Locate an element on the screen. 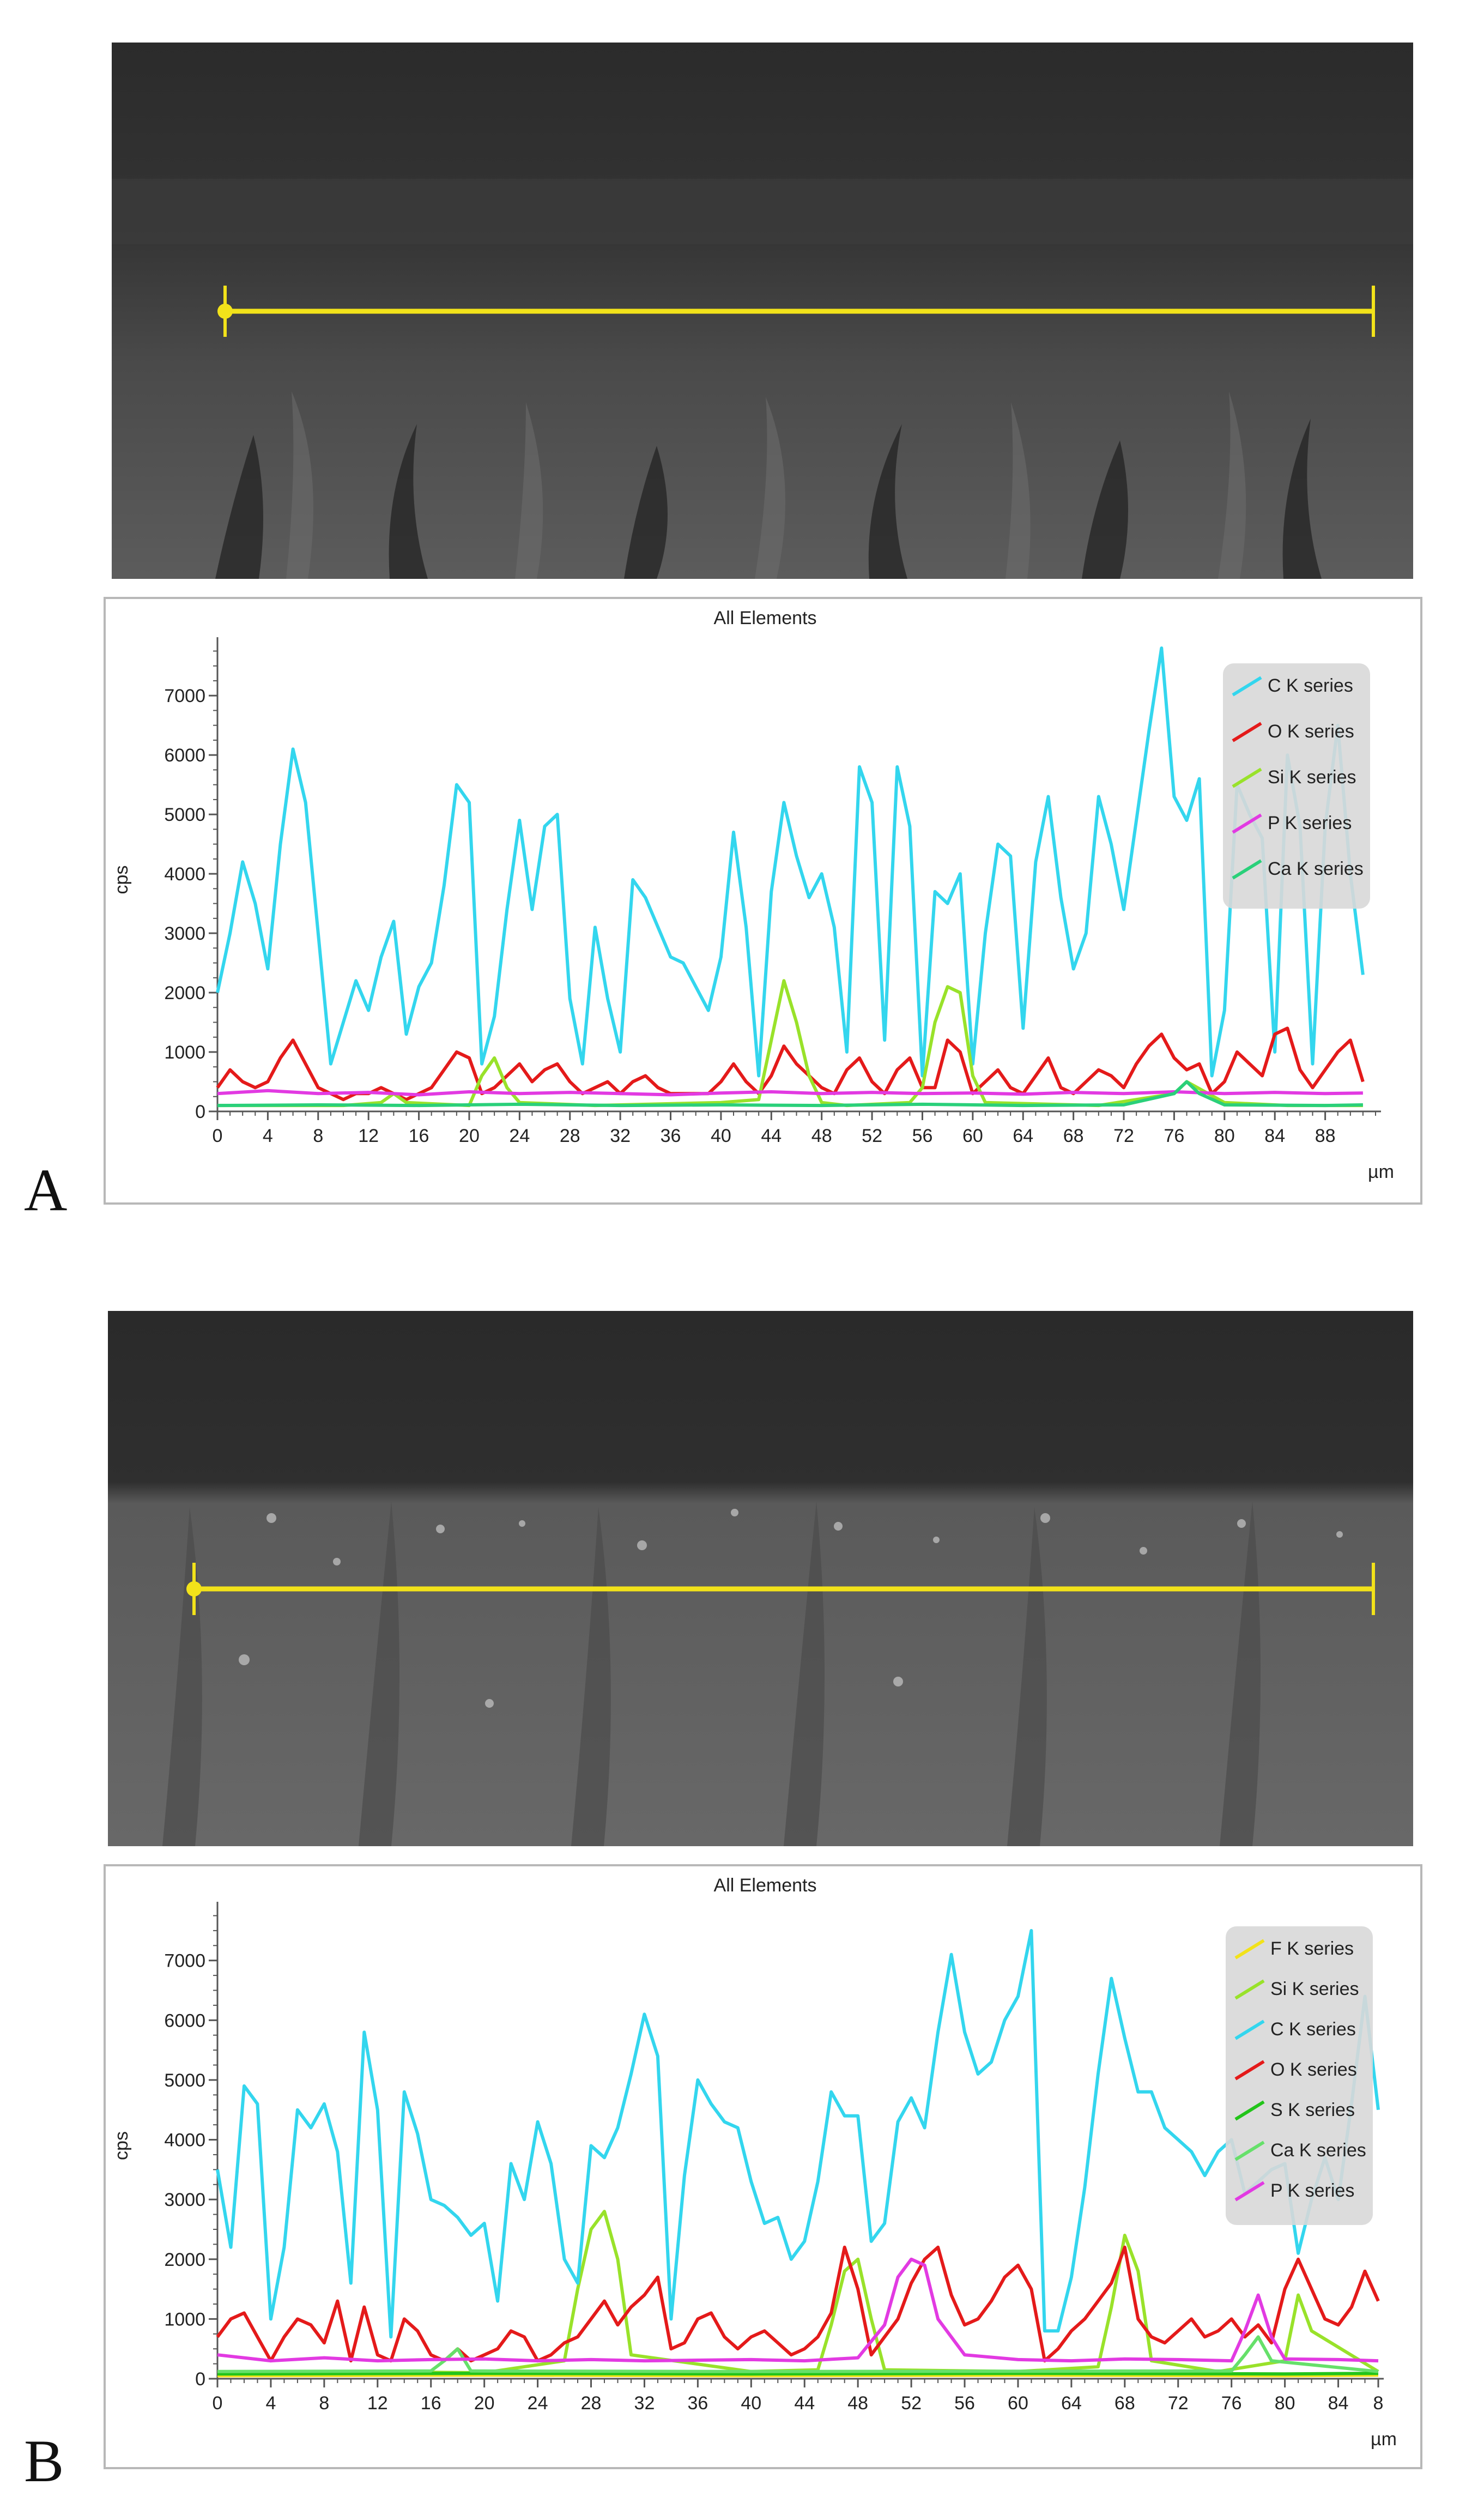 Image resolution: width=1484 pixels, height=2509 pixels. panel-label-a: A is located at coordinates (46, 1190).